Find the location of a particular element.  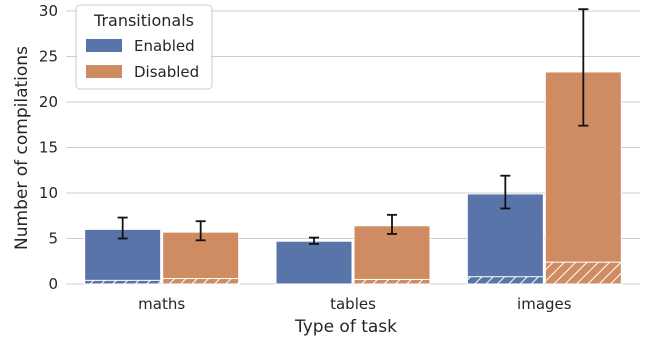

legend-swatch-disabled is located at coordinates (104, 71).